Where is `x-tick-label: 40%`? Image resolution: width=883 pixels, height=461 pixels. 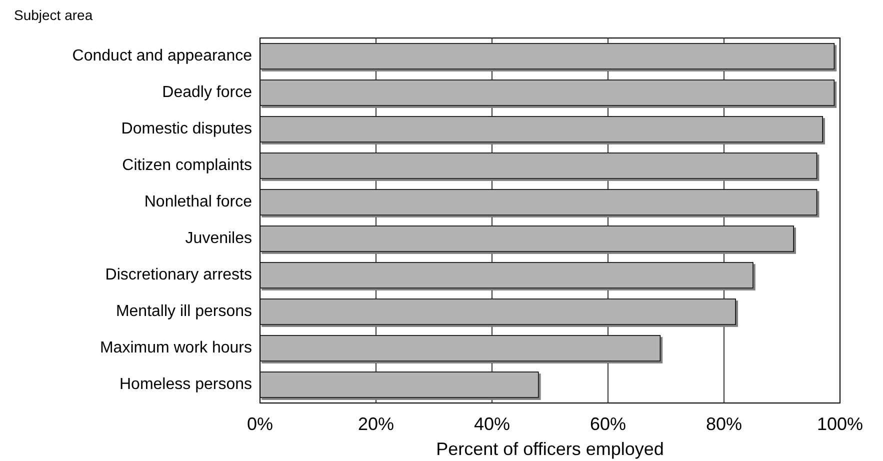 x-tick-label: 40% is located at coordinates (492, 424).